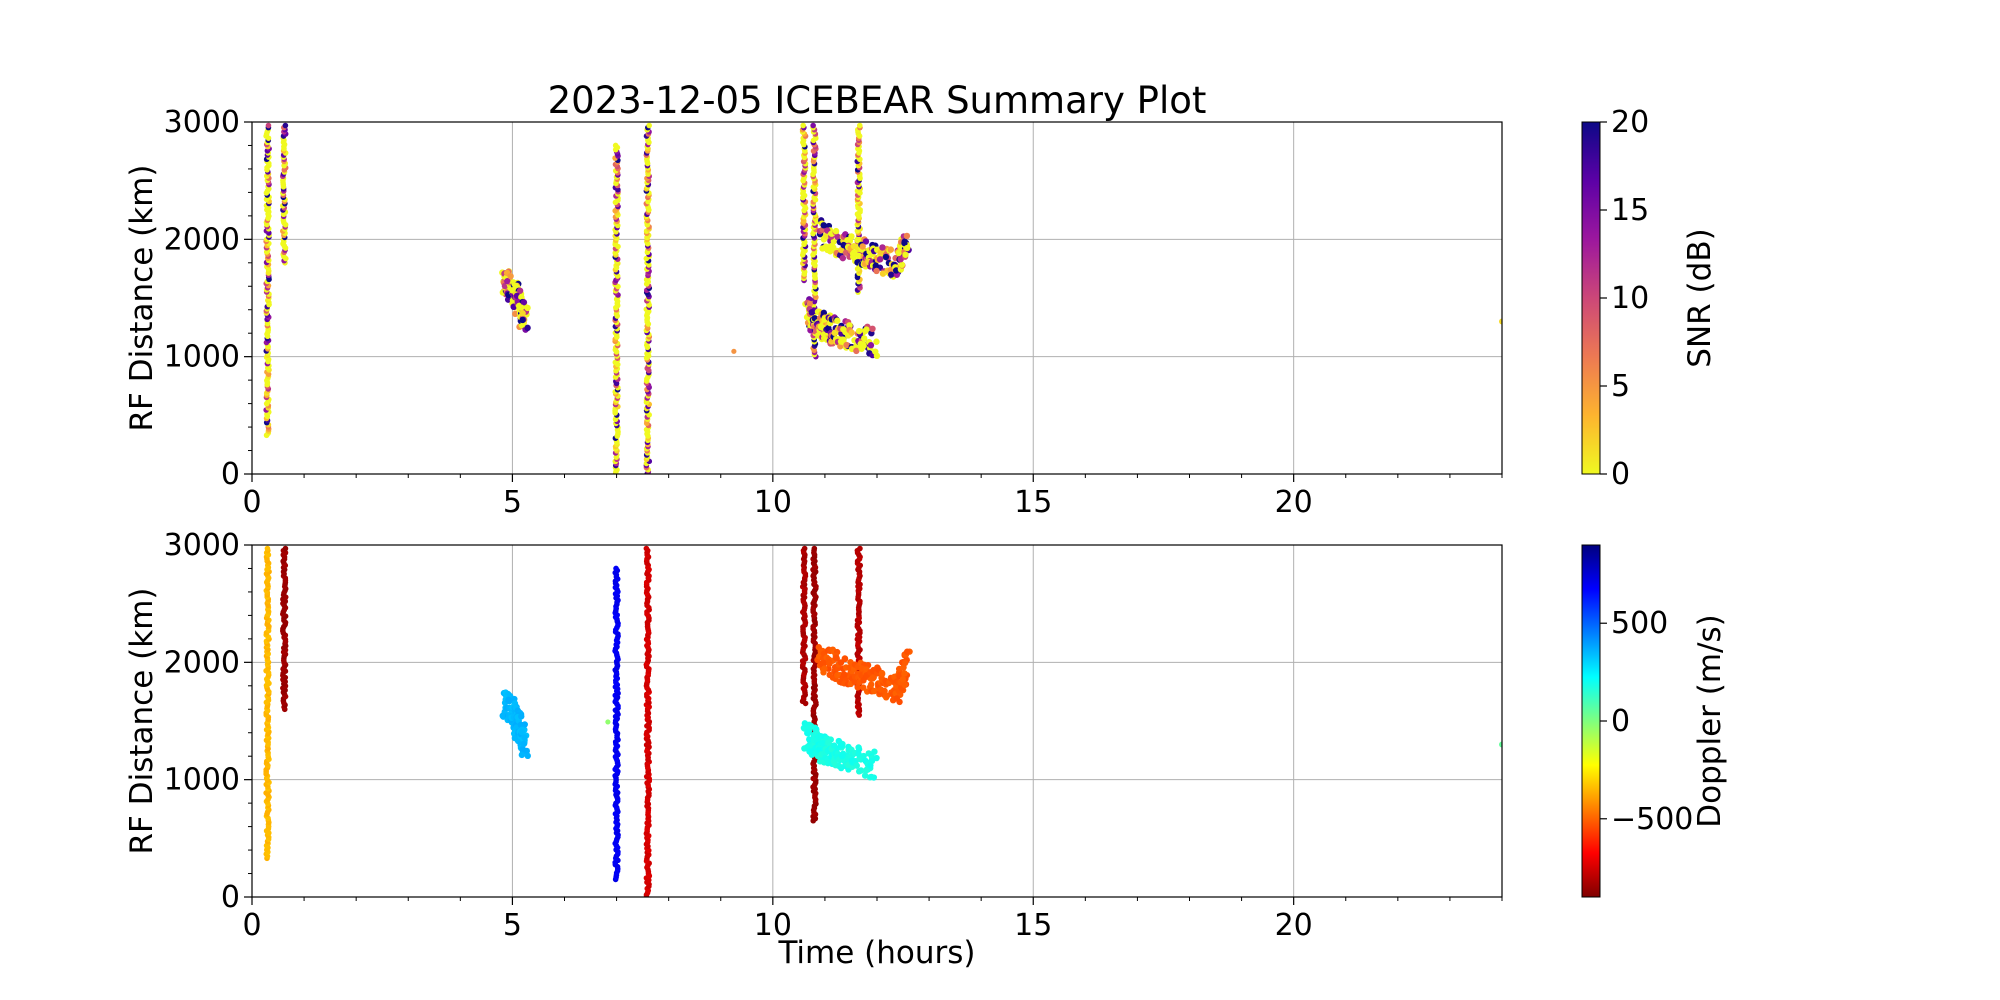 This screenshot has height=1000, width=2000. I want to click on doppler-y-ticks: 0 1000 2000 3000, so click(208, 721).